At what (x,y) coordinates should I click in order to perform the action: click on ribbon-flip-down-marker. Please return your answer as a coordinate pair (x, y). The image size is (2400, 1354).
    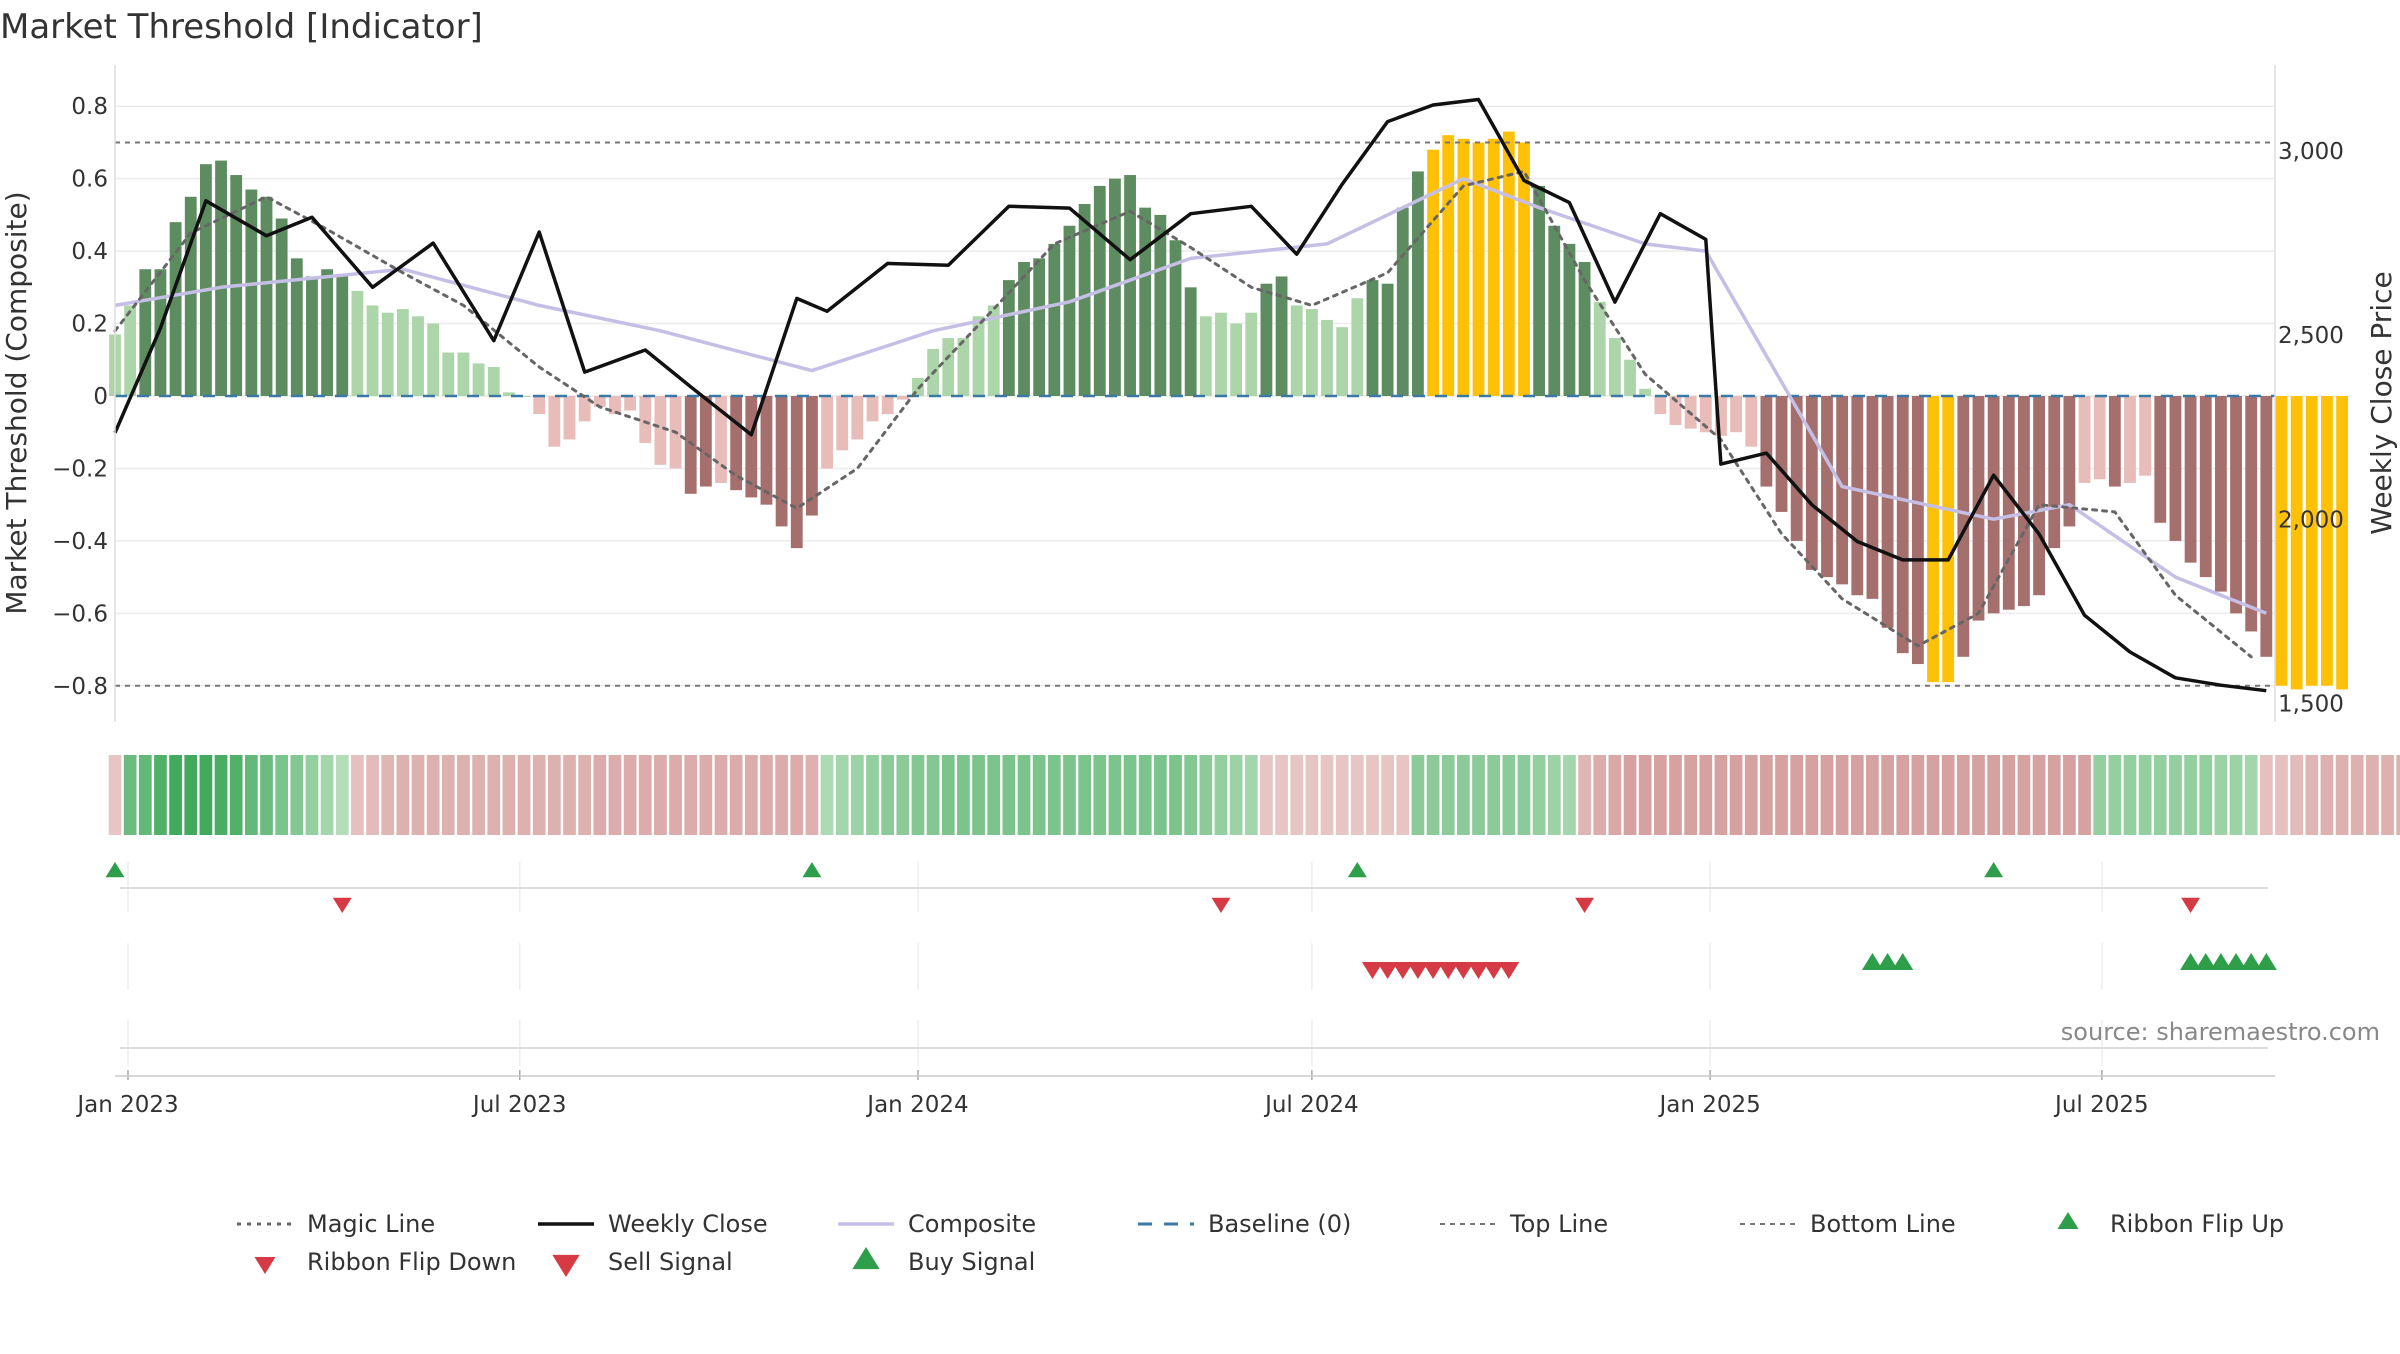
    Looking at the image, I should click on (1585, 905).